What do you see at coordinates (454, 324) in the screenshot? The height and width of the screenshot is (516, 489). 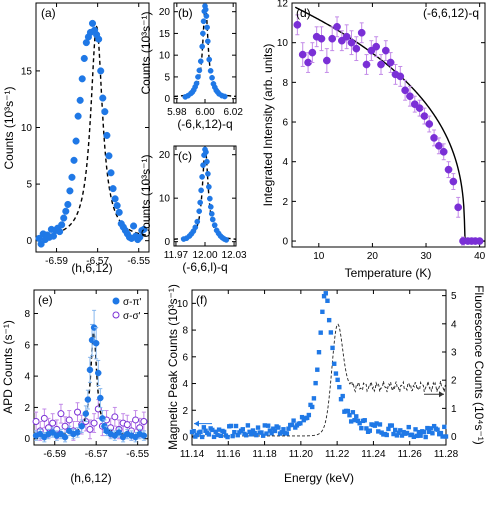 I see `y-tick-label-right: 4` at bounding box center [454, 324].